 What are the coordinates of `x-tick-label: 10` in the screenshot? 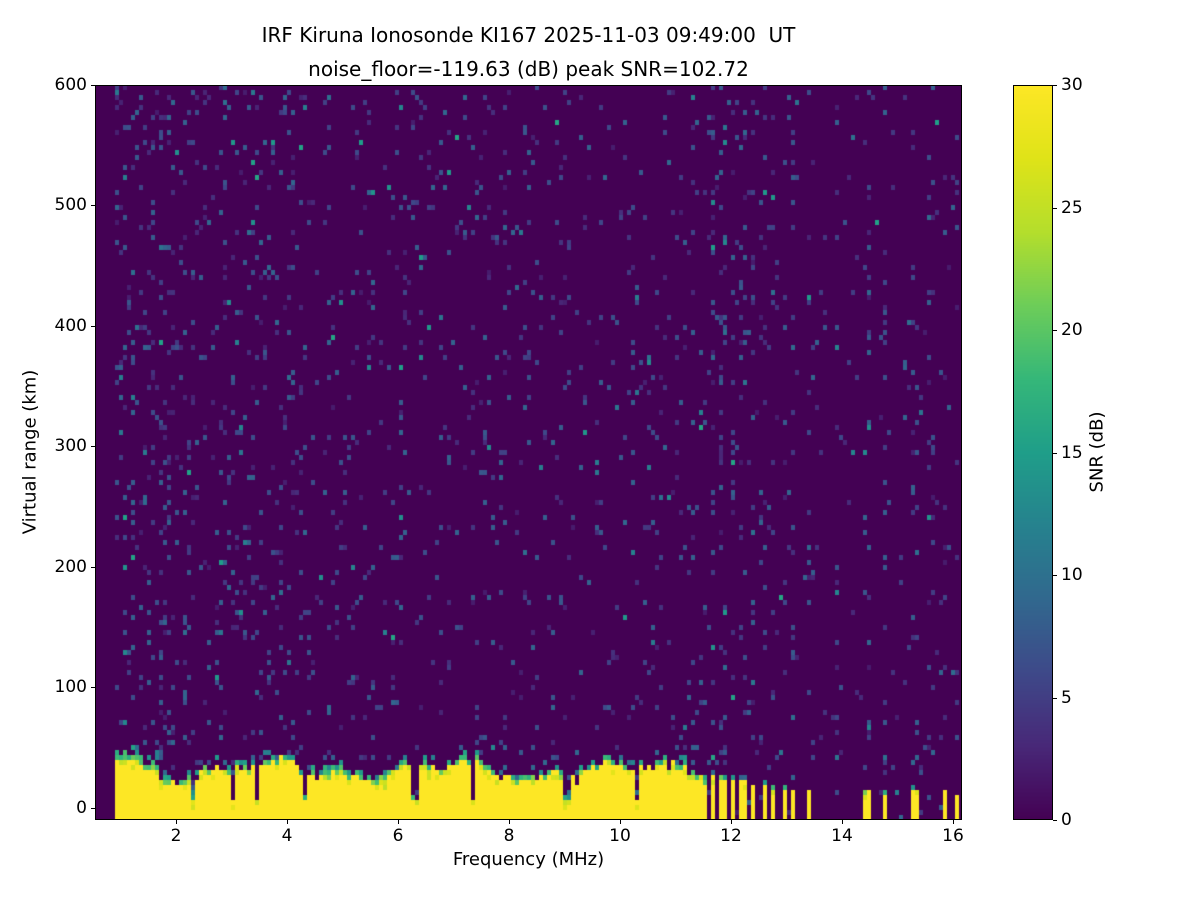 It's located at (620, 836).